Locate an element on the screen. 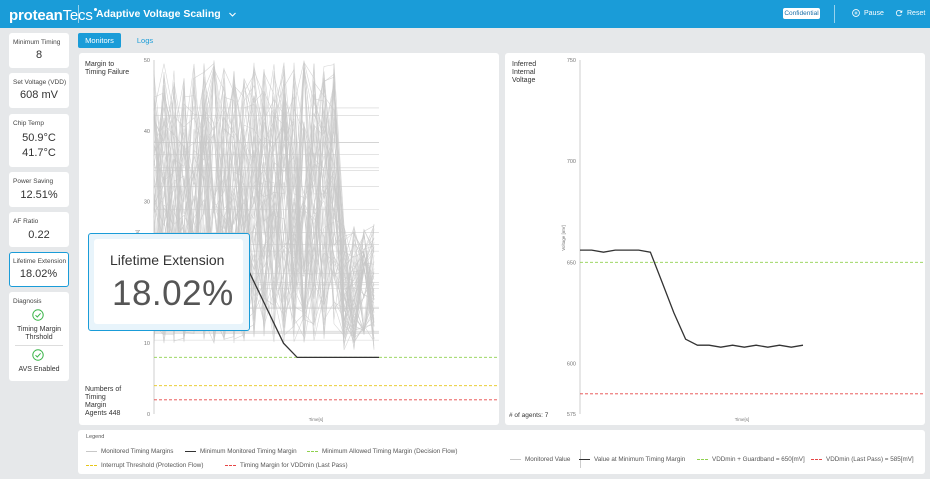 The image size is (930, 479). popup-title: Lifetime Extension is located at coordinates (167, 260).